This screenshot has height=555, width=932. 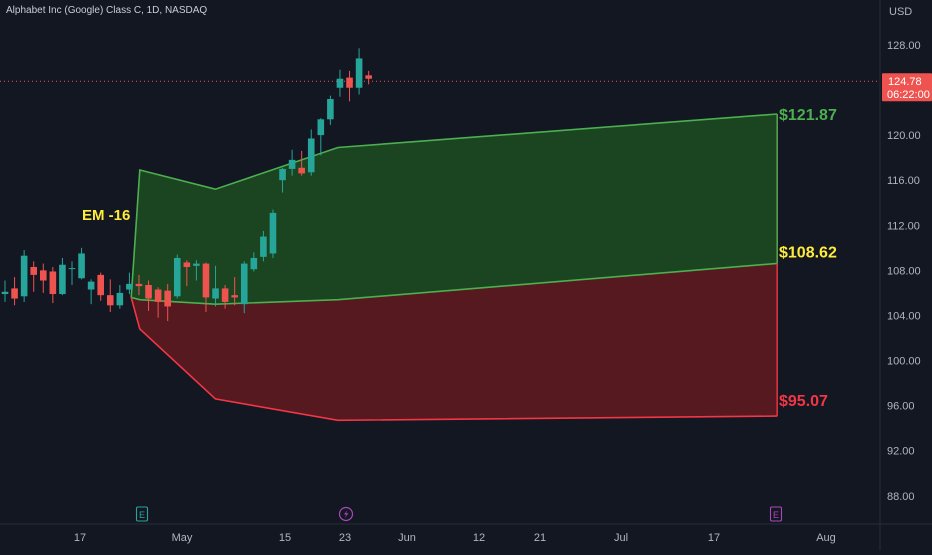 What do you see at coordinates (621, 538) in the screenshot?
I see `time-tick-label: Jul` at bounding box center [621, 538].